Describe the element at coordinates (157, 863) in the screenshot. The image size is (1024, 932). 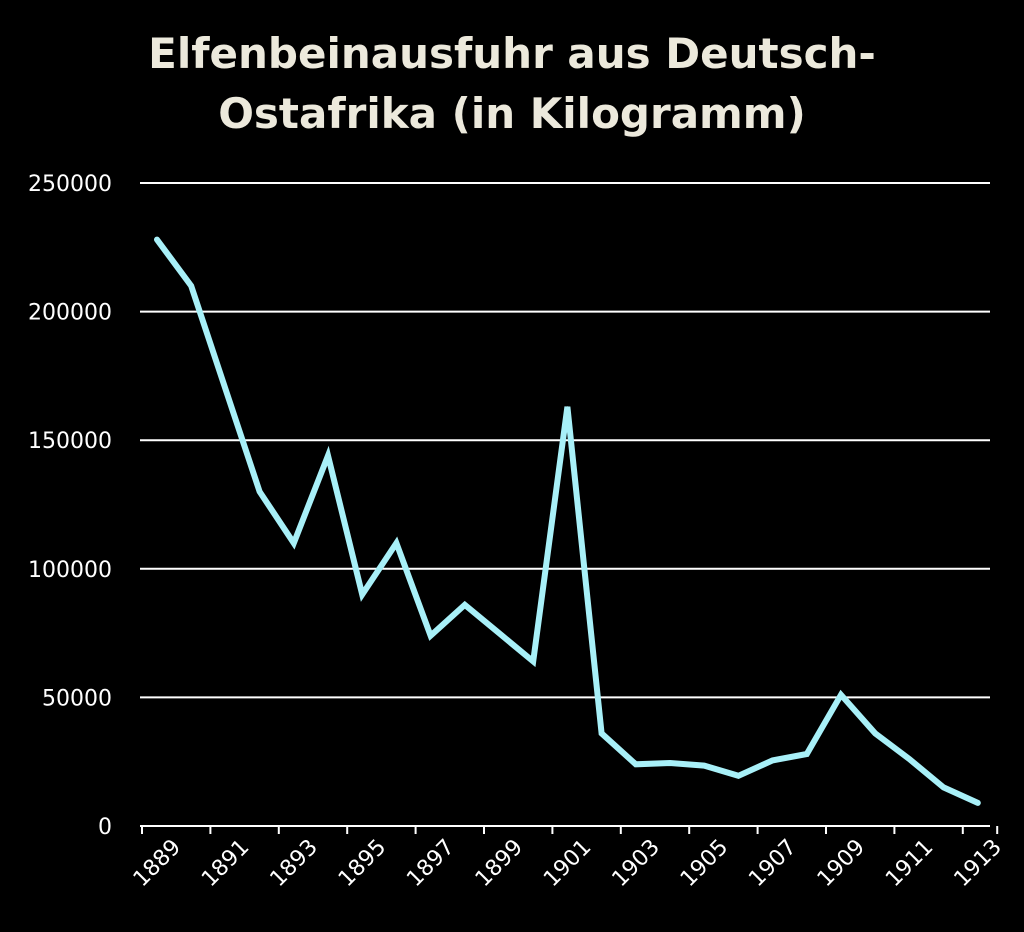
I see `x-tick-label: 1889` at that location.